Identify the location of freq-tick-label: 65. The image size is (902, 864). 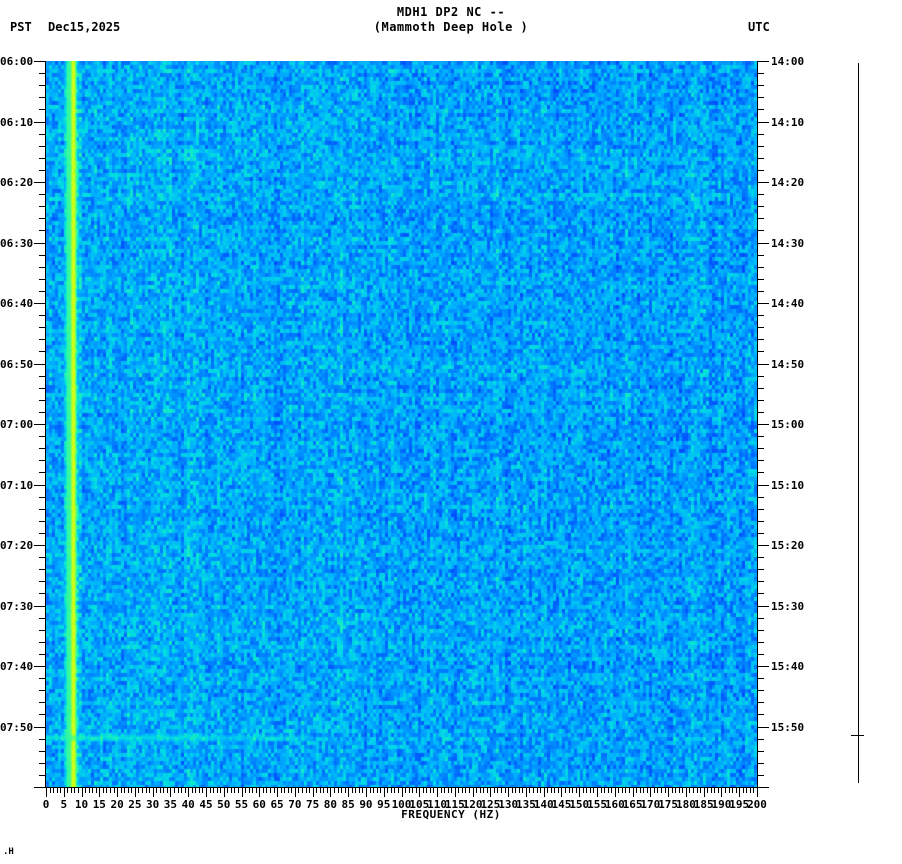
(277, 804).